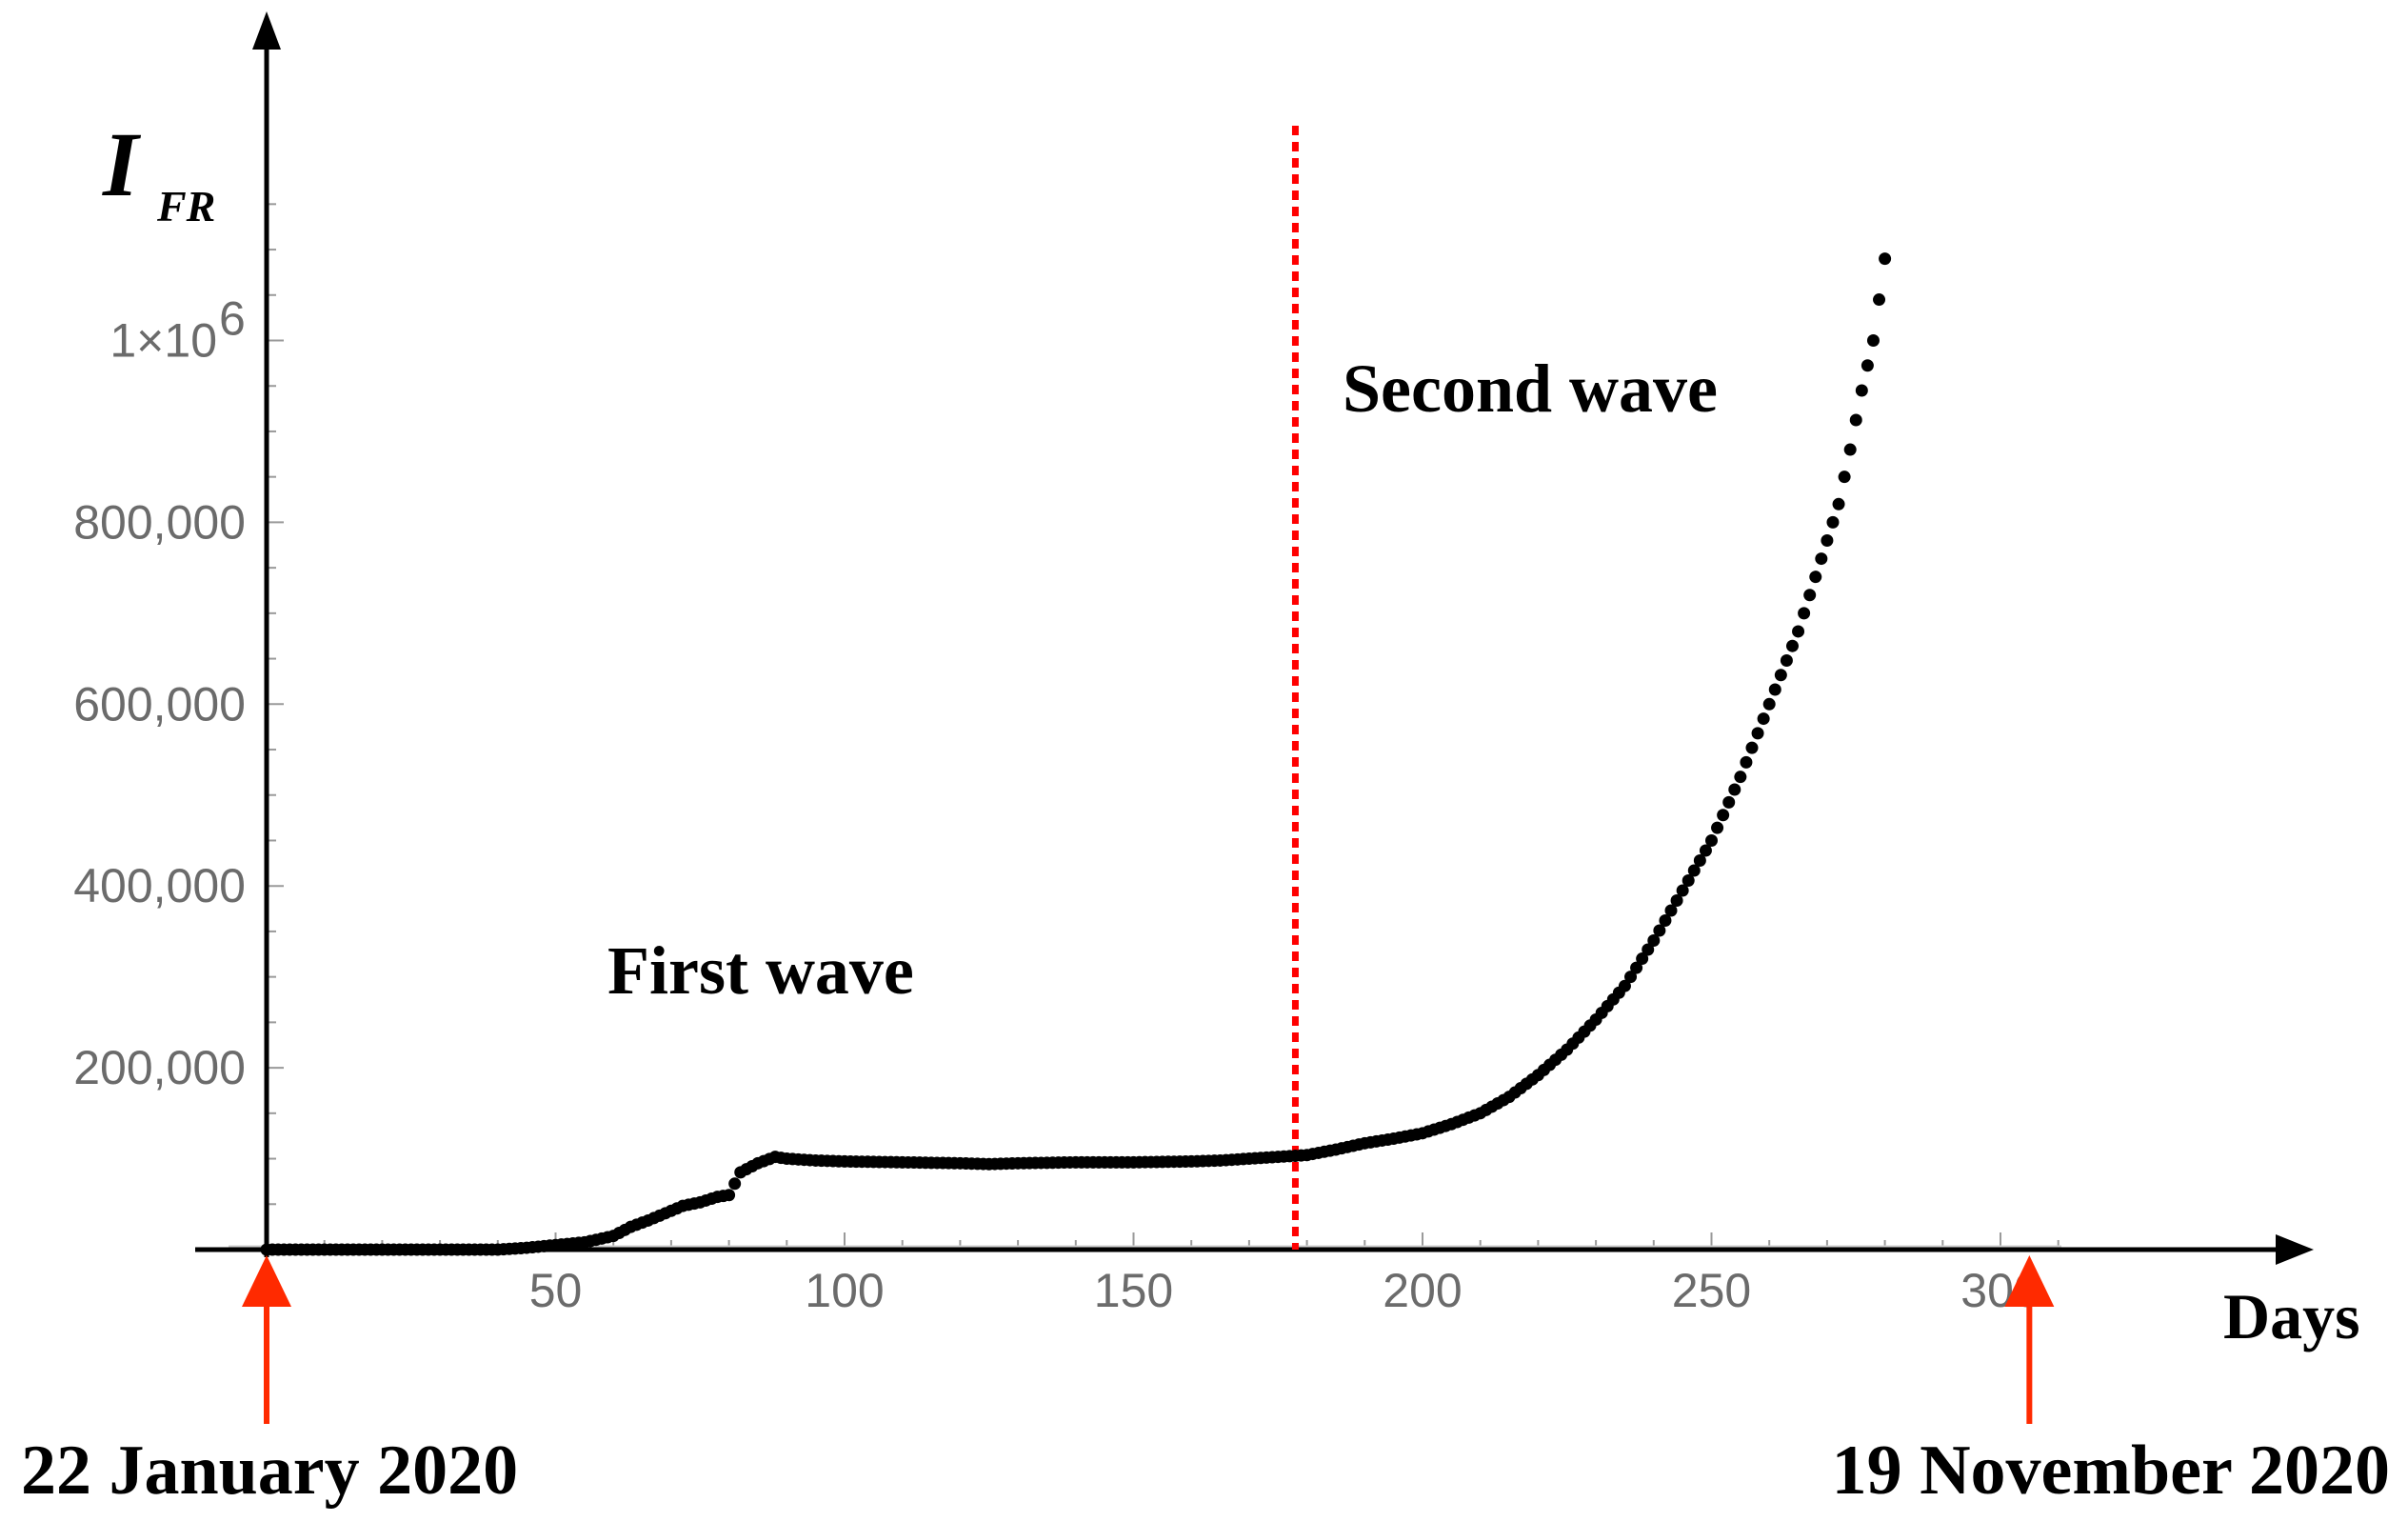  I want to click on x-tick-labels: 50 100 150 200 250 300, so click(1284, 1290).